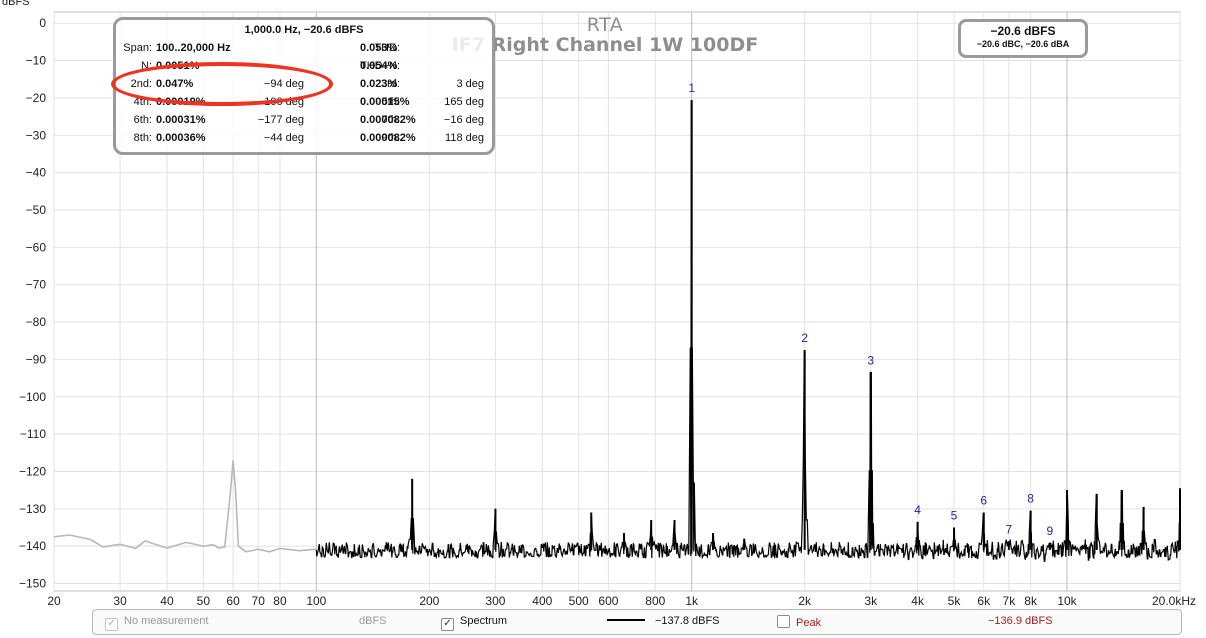 This screenshot has height=638, width=1206. Describe the element at coordinates (181, 102) in the screenshot. I see `harmonic-value: 0.00019%` at that location.